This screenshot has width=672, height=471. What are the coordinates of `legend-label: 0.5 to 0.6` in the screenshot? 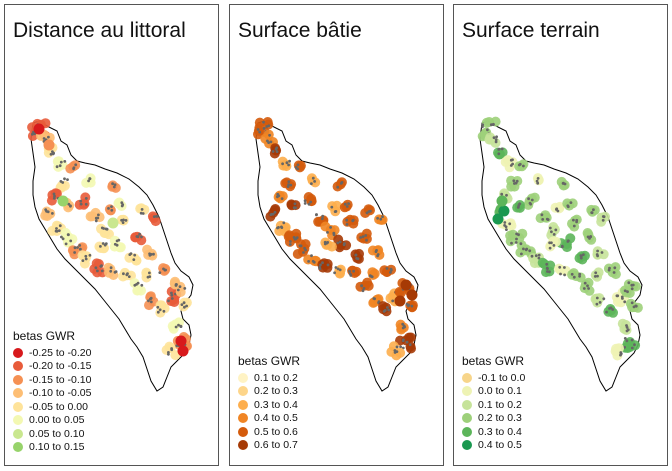 It's located at (276, 431).